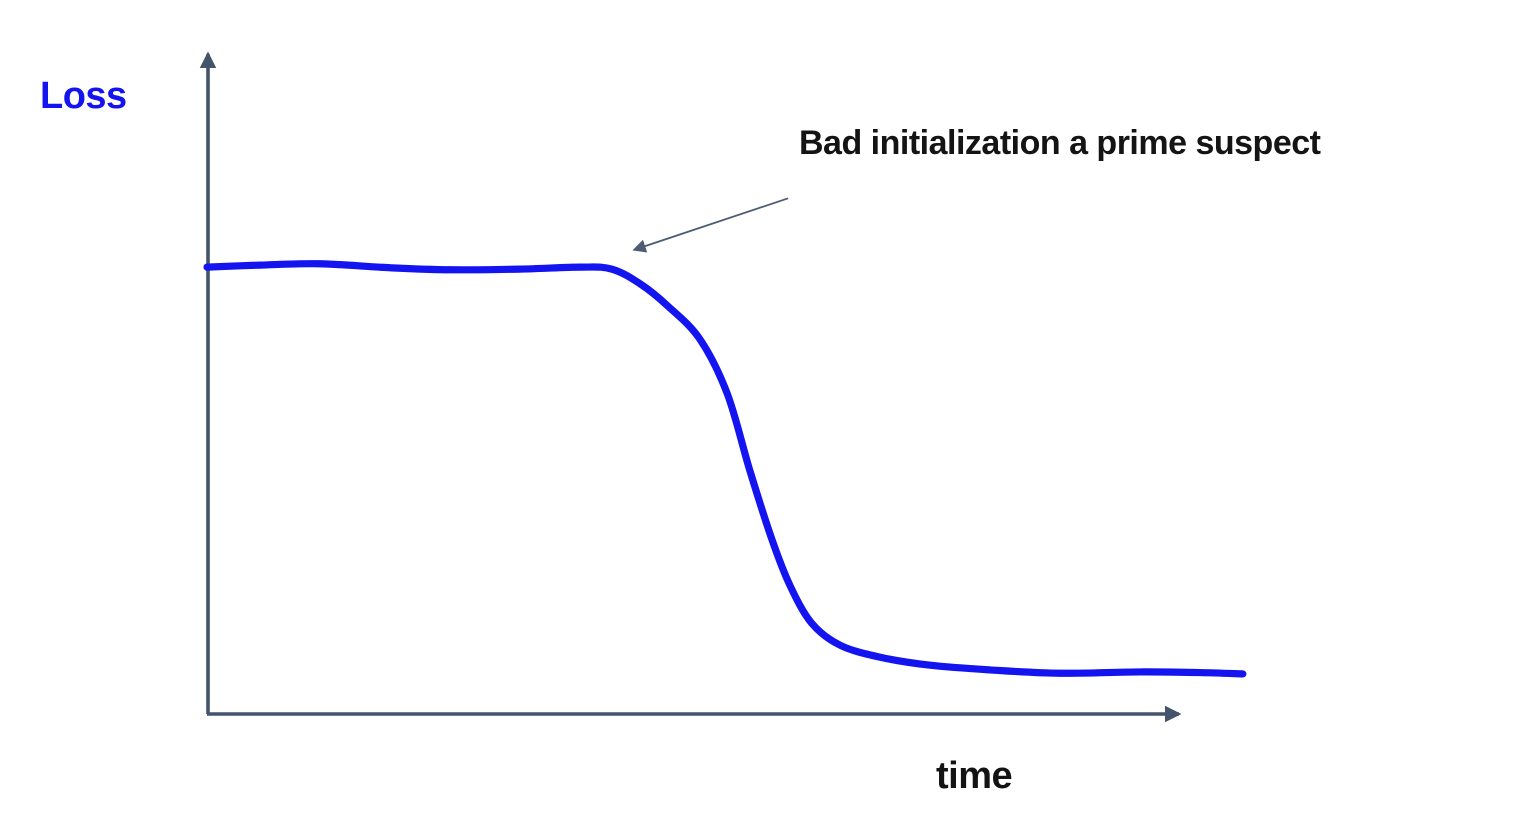  What do you see at coordinates (1060, 143) in the screenshot?
I see `annotation-text: Bad initialization a prime suspect` at bounding box center [1060, 143].